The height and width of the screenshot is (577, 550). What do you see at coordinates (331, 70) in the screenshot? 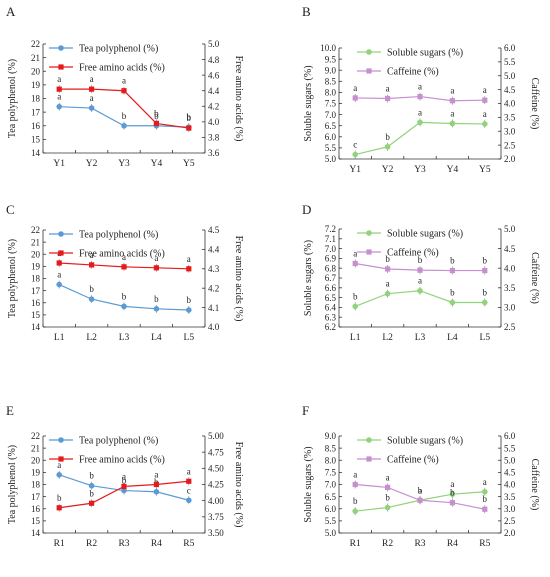
I see `left-tick-label: 9.0` at bounding box center [331, 70].